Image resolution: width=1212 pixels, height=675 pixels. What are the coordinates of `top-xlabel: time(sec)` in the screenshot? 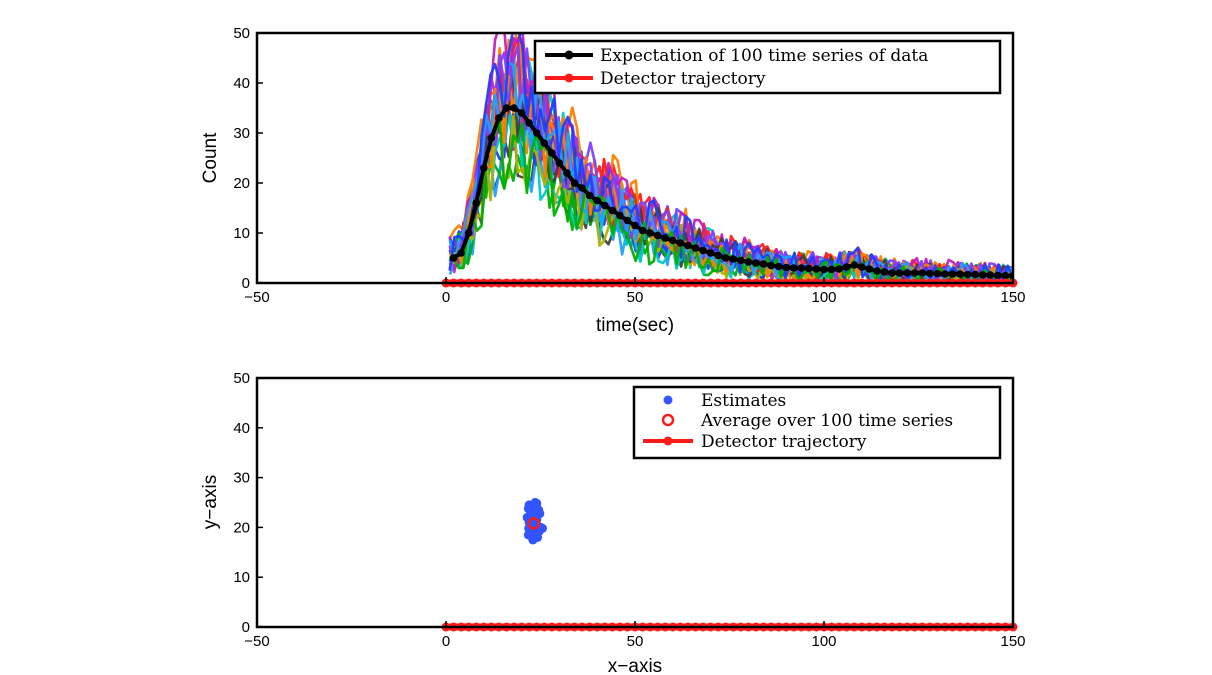 It's located at (635, 325).